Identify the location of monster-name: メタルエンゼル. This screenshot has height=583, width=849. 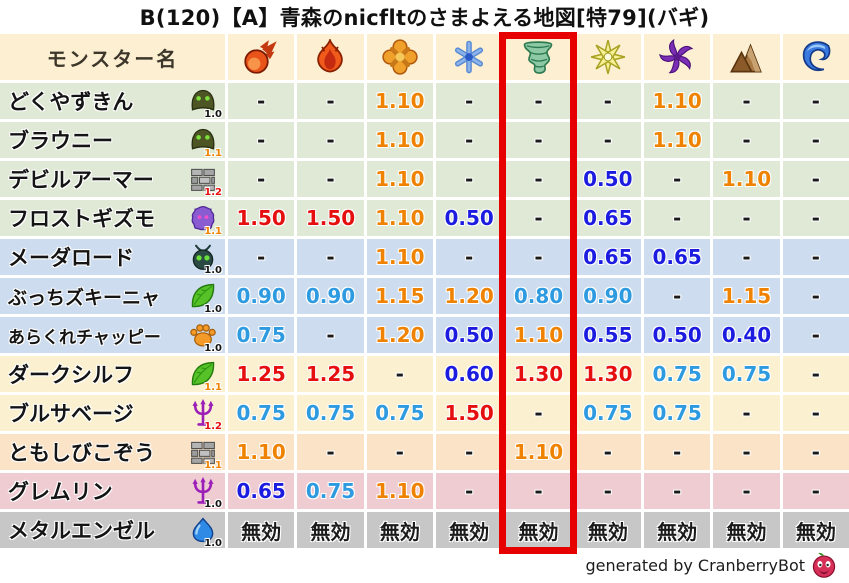
(81, 531).